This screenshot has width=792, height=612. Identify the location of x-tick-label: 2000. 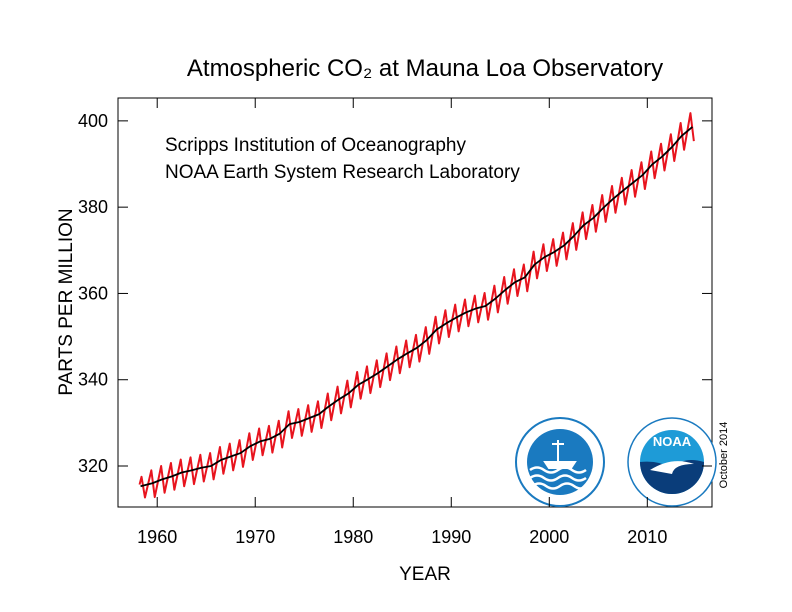
(549, 537).